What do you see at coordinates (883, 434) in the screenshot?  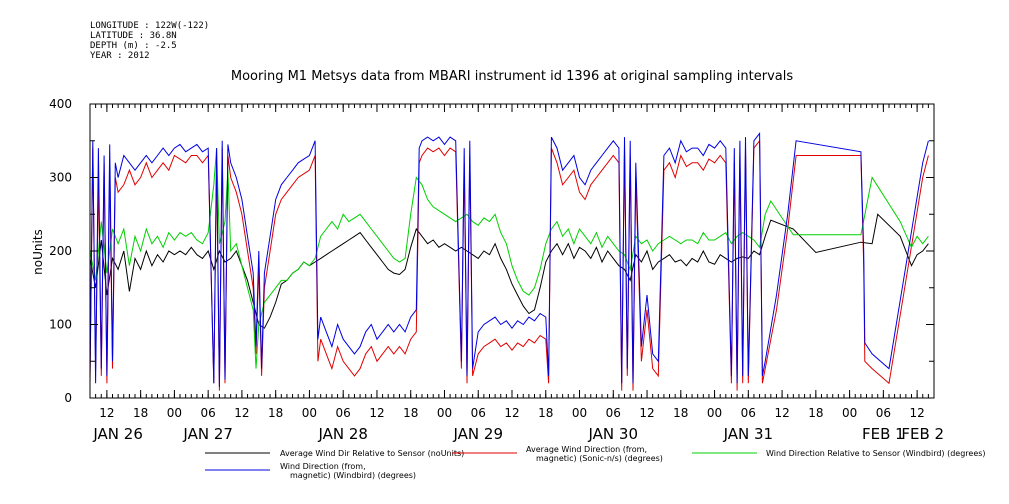 I see `x-date-label: FEB 1` at bounding box center [883, 434].